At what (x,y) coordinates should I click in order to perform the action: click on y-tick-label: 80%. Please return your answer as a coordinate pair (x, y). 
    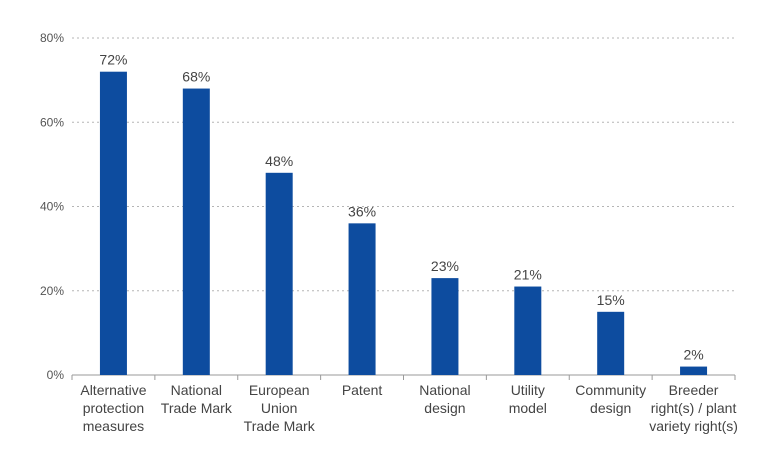
    Looking at the image, I should click on (52, 38).